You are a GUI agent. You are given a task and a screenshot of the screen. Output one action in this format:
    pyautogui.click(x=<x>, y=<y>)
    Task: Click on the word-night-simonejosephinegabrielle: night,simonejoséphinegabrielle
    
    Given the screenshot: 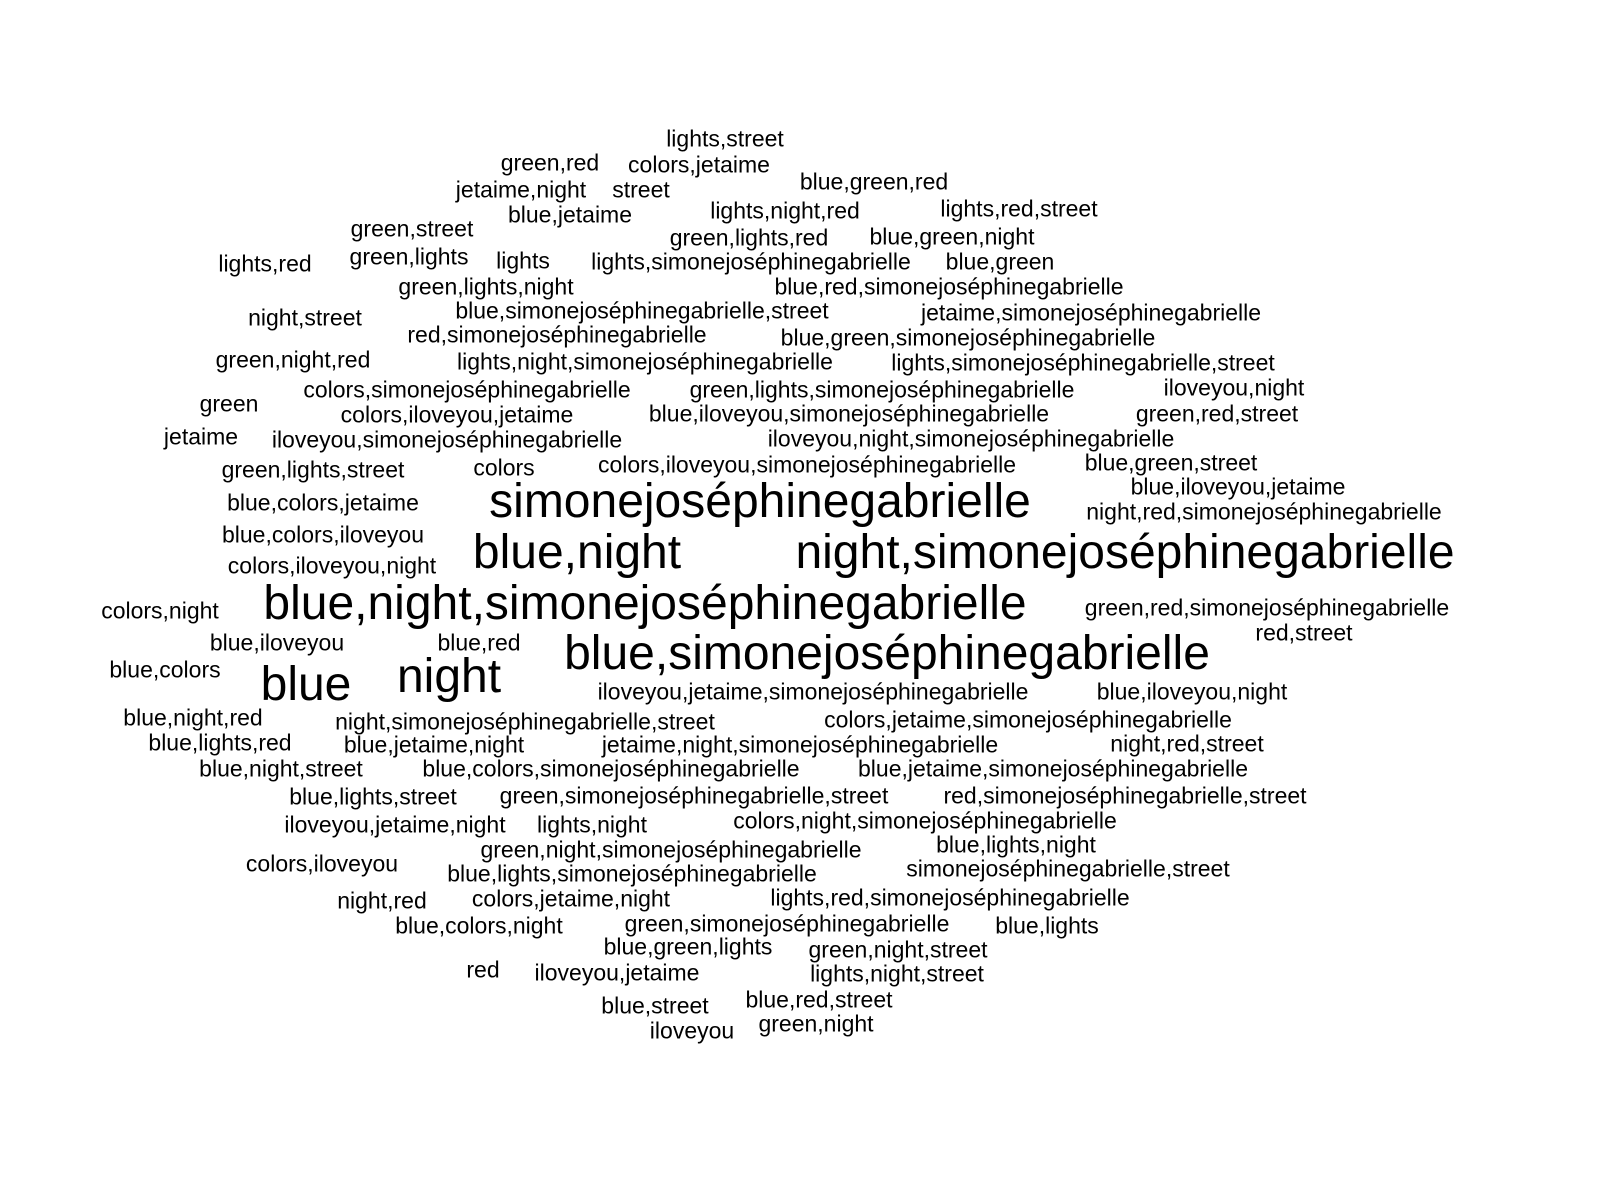 What is the action you would take?
    pyautogui.click(x=1125, y=552)
    